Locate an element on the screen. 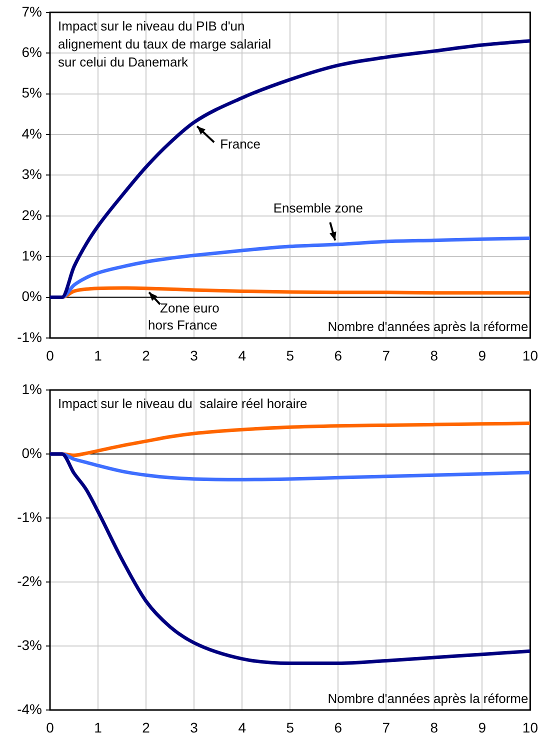 The width and height of the screenshot is (548, 744). y-tick-label: -2% is located at coordinates (29, 580).